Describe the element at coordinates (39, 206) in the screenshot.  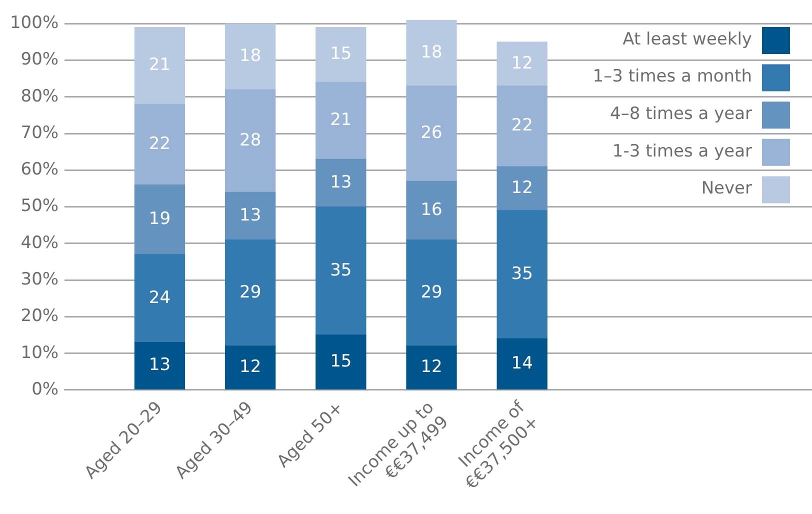
I see `y-tick-label: 50%` at that location.